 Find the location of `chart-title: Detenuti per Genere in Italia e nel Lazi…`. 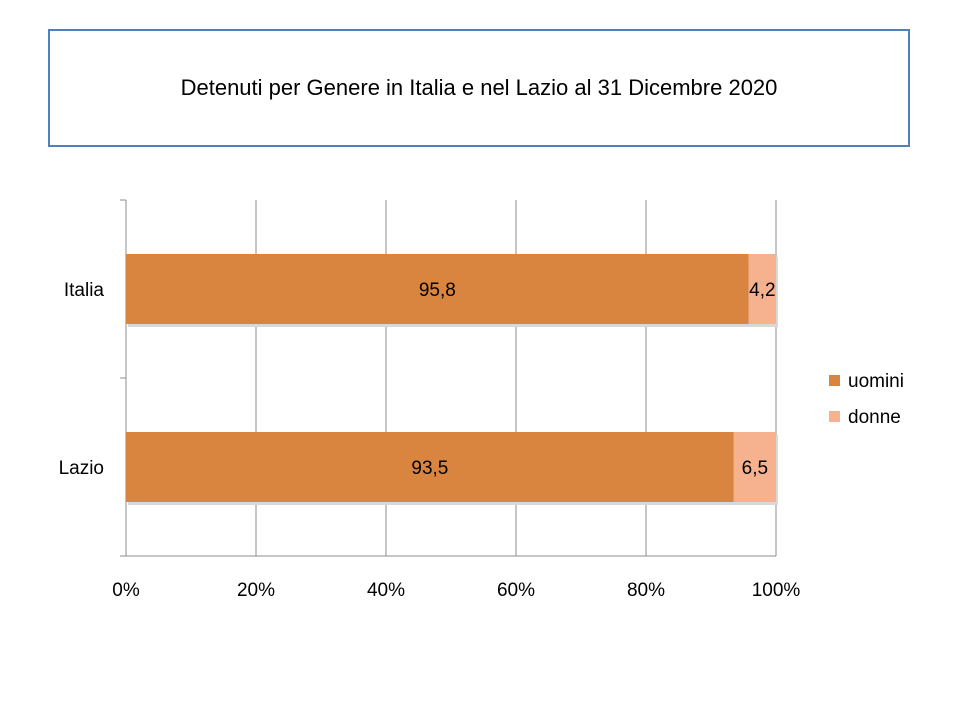

chart-title: Detenuti per Genere in Italia e nel Lazi… is located at coordinates (479, 87).